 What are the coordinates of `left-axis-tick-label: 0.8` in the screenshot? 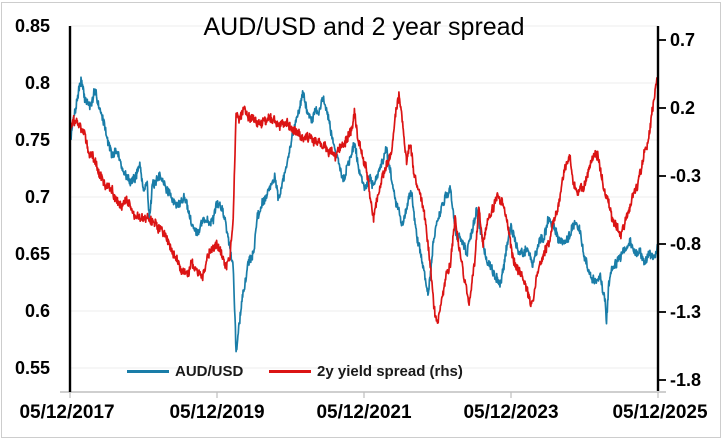 It's located at (37, 83).